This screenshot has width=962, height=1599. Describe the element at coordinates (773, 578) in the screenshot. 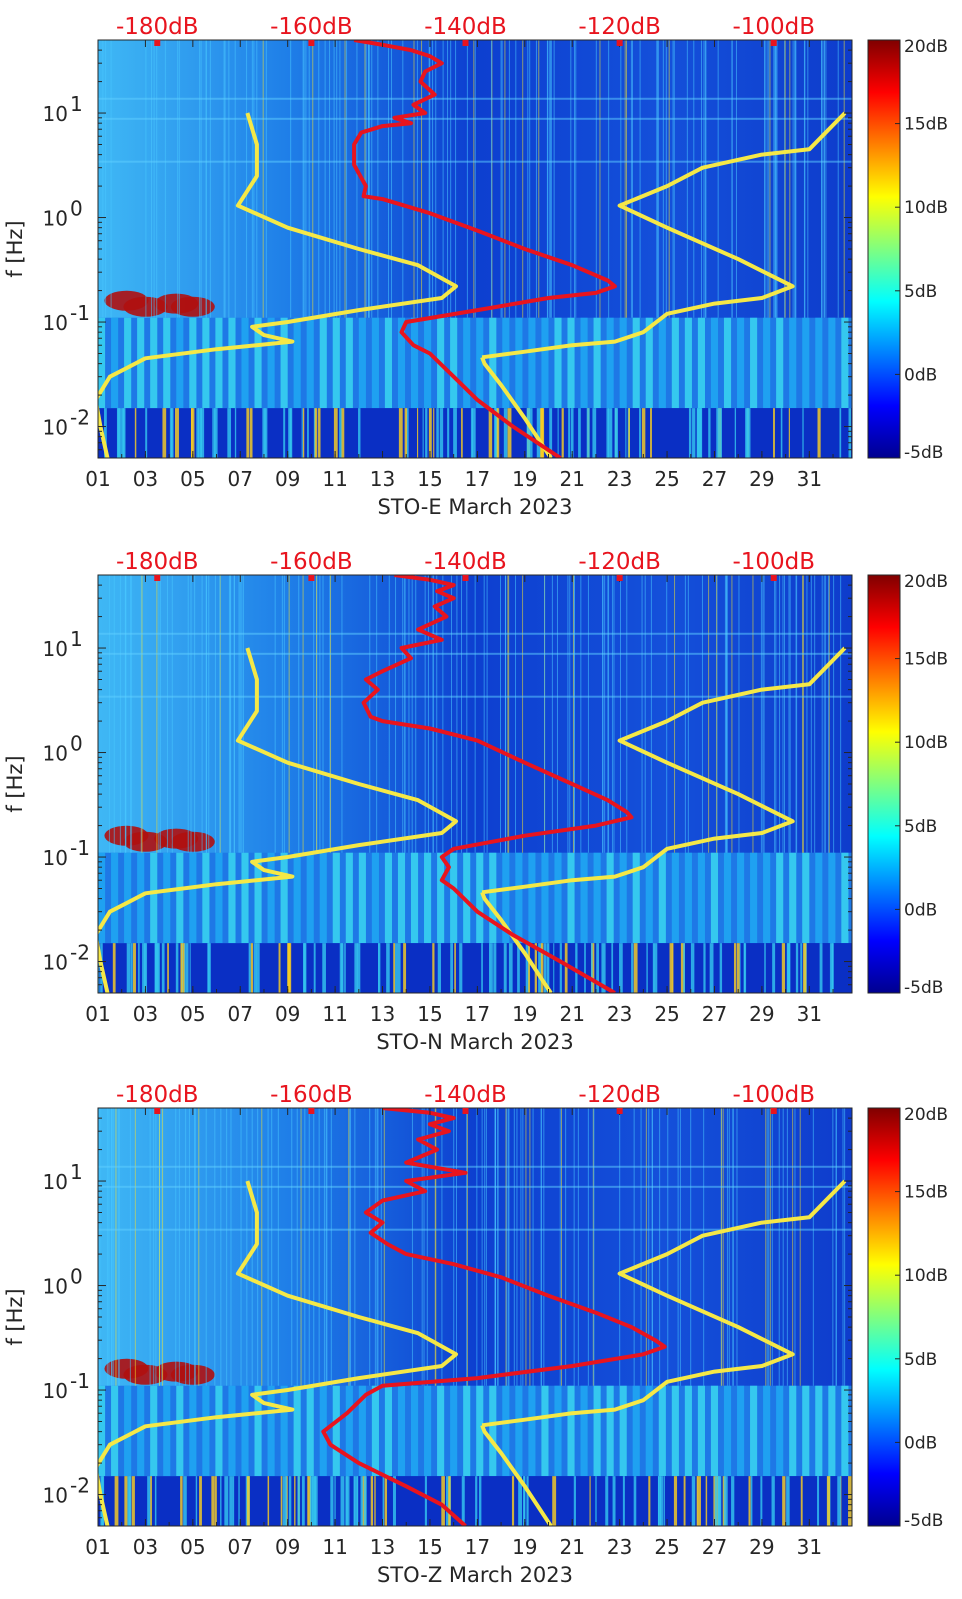

I see `top-db-marker` at that location.